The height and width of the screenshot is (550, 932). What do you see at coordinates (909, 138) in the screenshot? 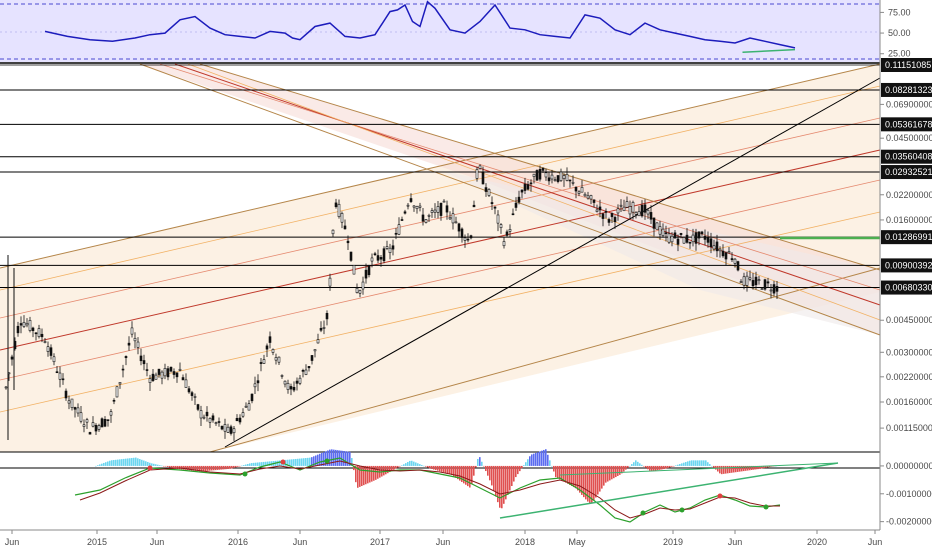
I see `price-tick-label: 0.04500000` at bounding box center [909, 138].